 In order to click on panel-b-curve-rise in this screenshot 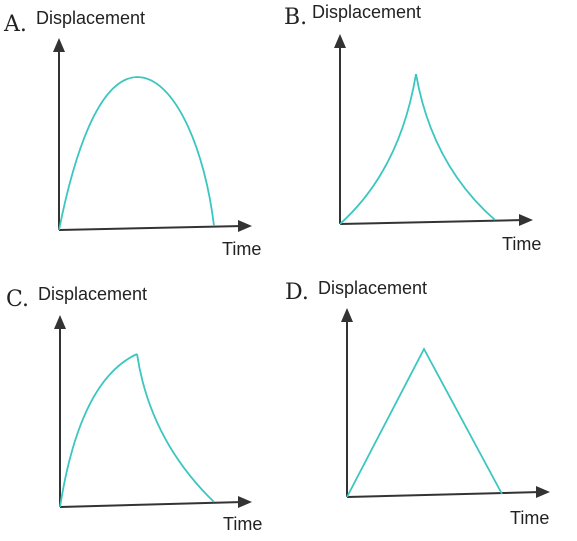, I will do `click(378, 149)`.